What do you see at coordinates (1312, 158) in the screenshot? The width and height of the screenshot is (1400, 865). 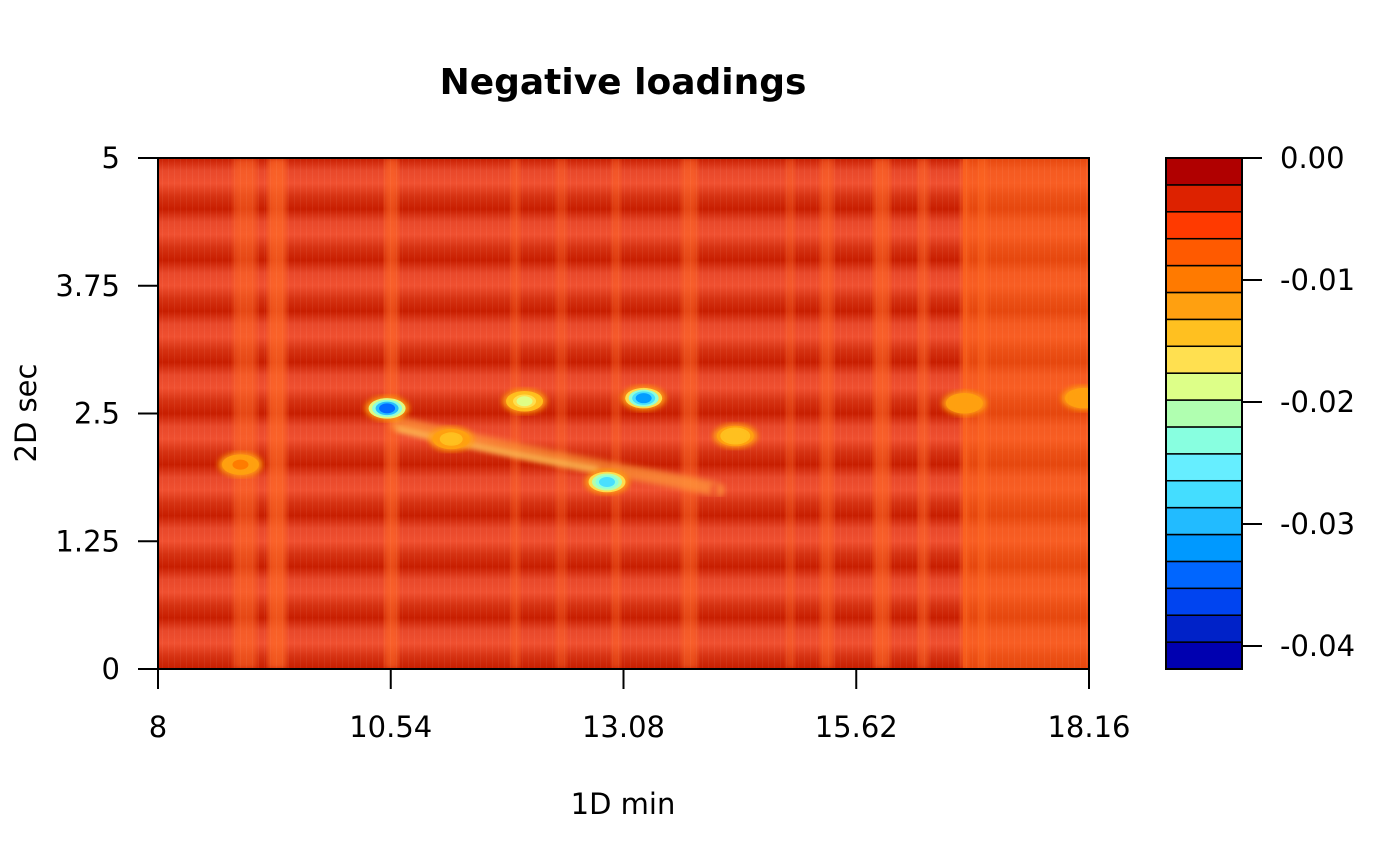 I see `colorbar-tick-label: 0.00` at bounding box center [1312, 158].